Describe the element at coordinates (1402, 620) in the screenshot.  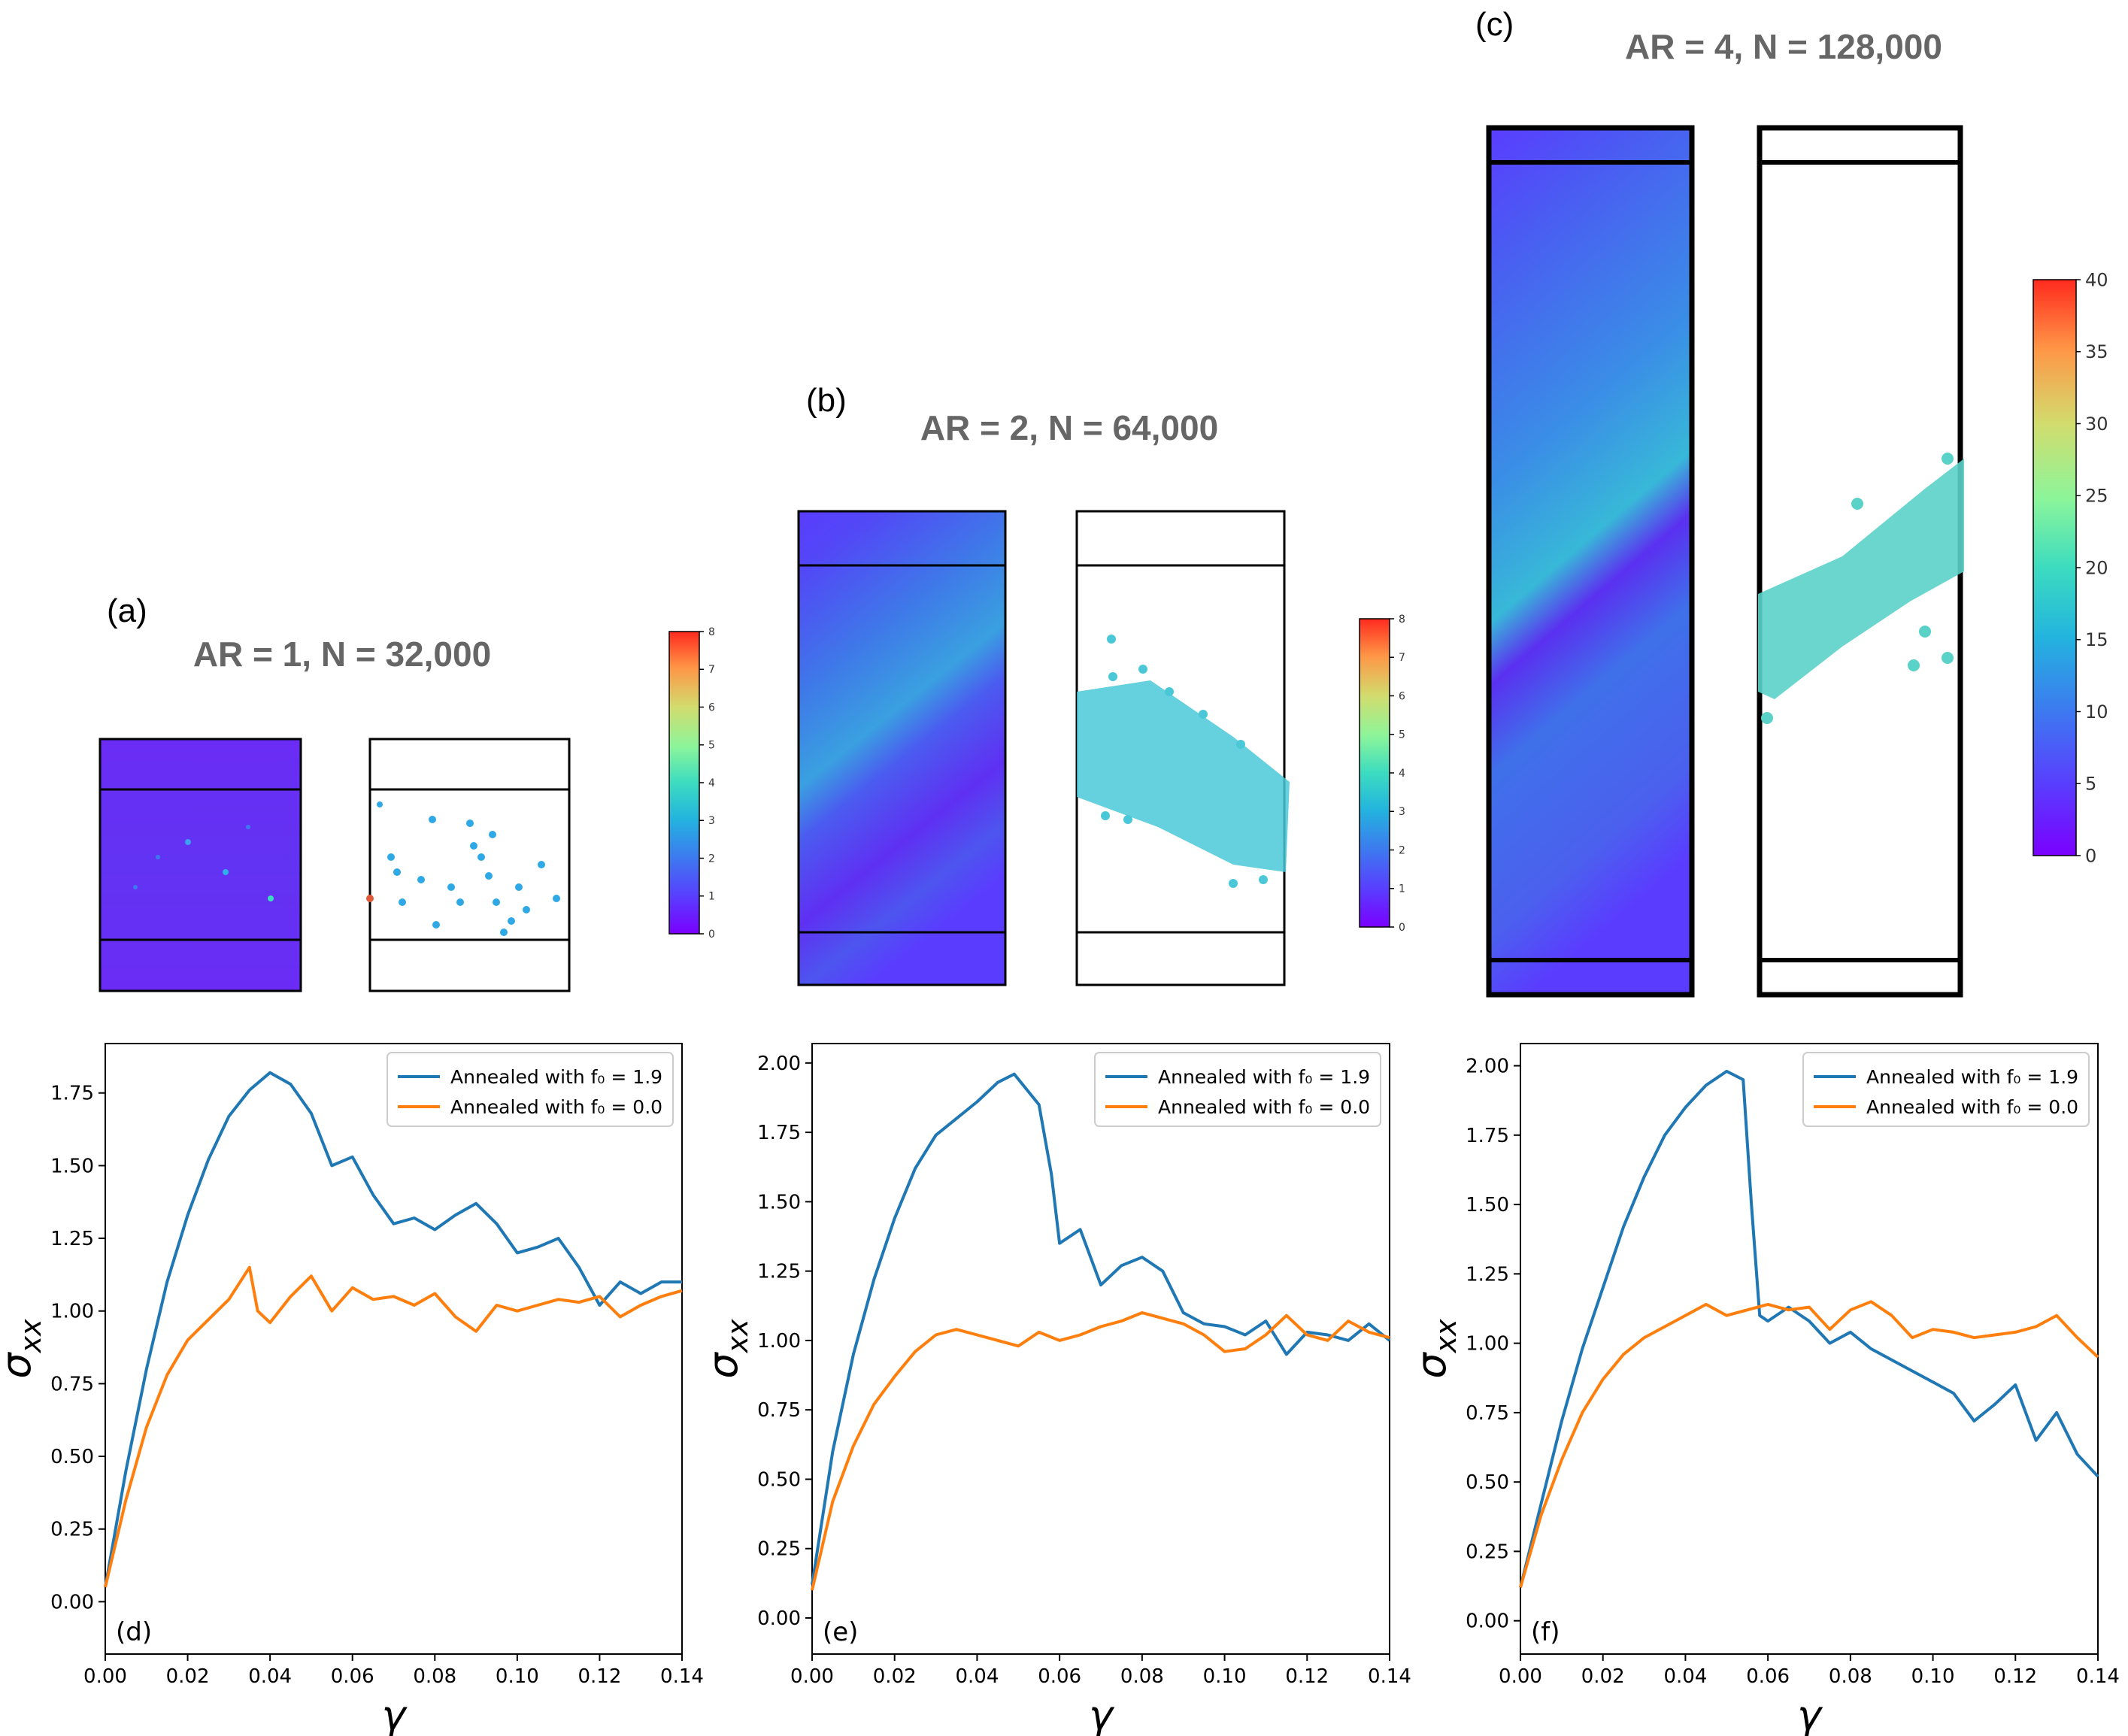
I see `colorbar-tick-label: 8` at that location.